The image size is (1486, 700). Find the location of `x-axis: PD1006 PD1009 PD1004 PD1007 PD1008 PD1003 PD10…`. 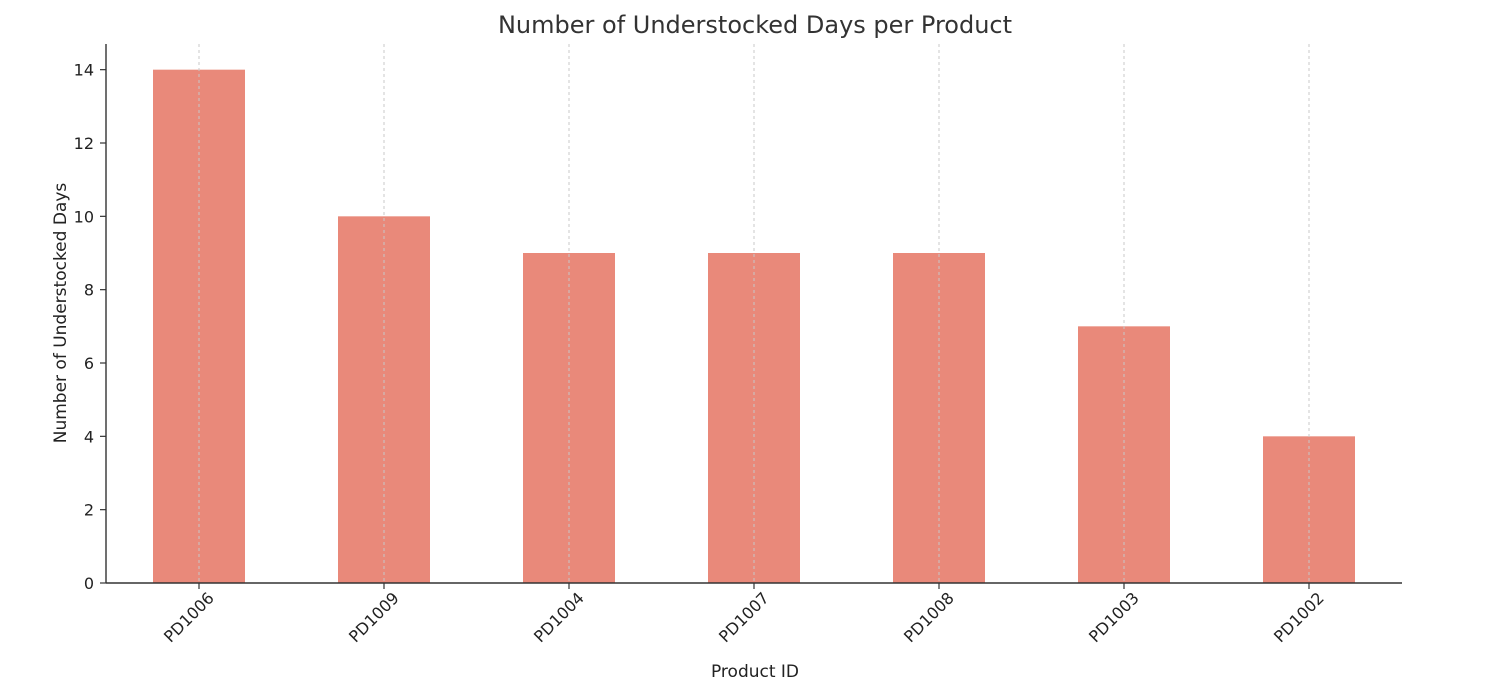

x-axis: PD1006 PD1009 PD1004 PD1007 PD1008 PD1003 PD10… is located at coordinates (754, 614).